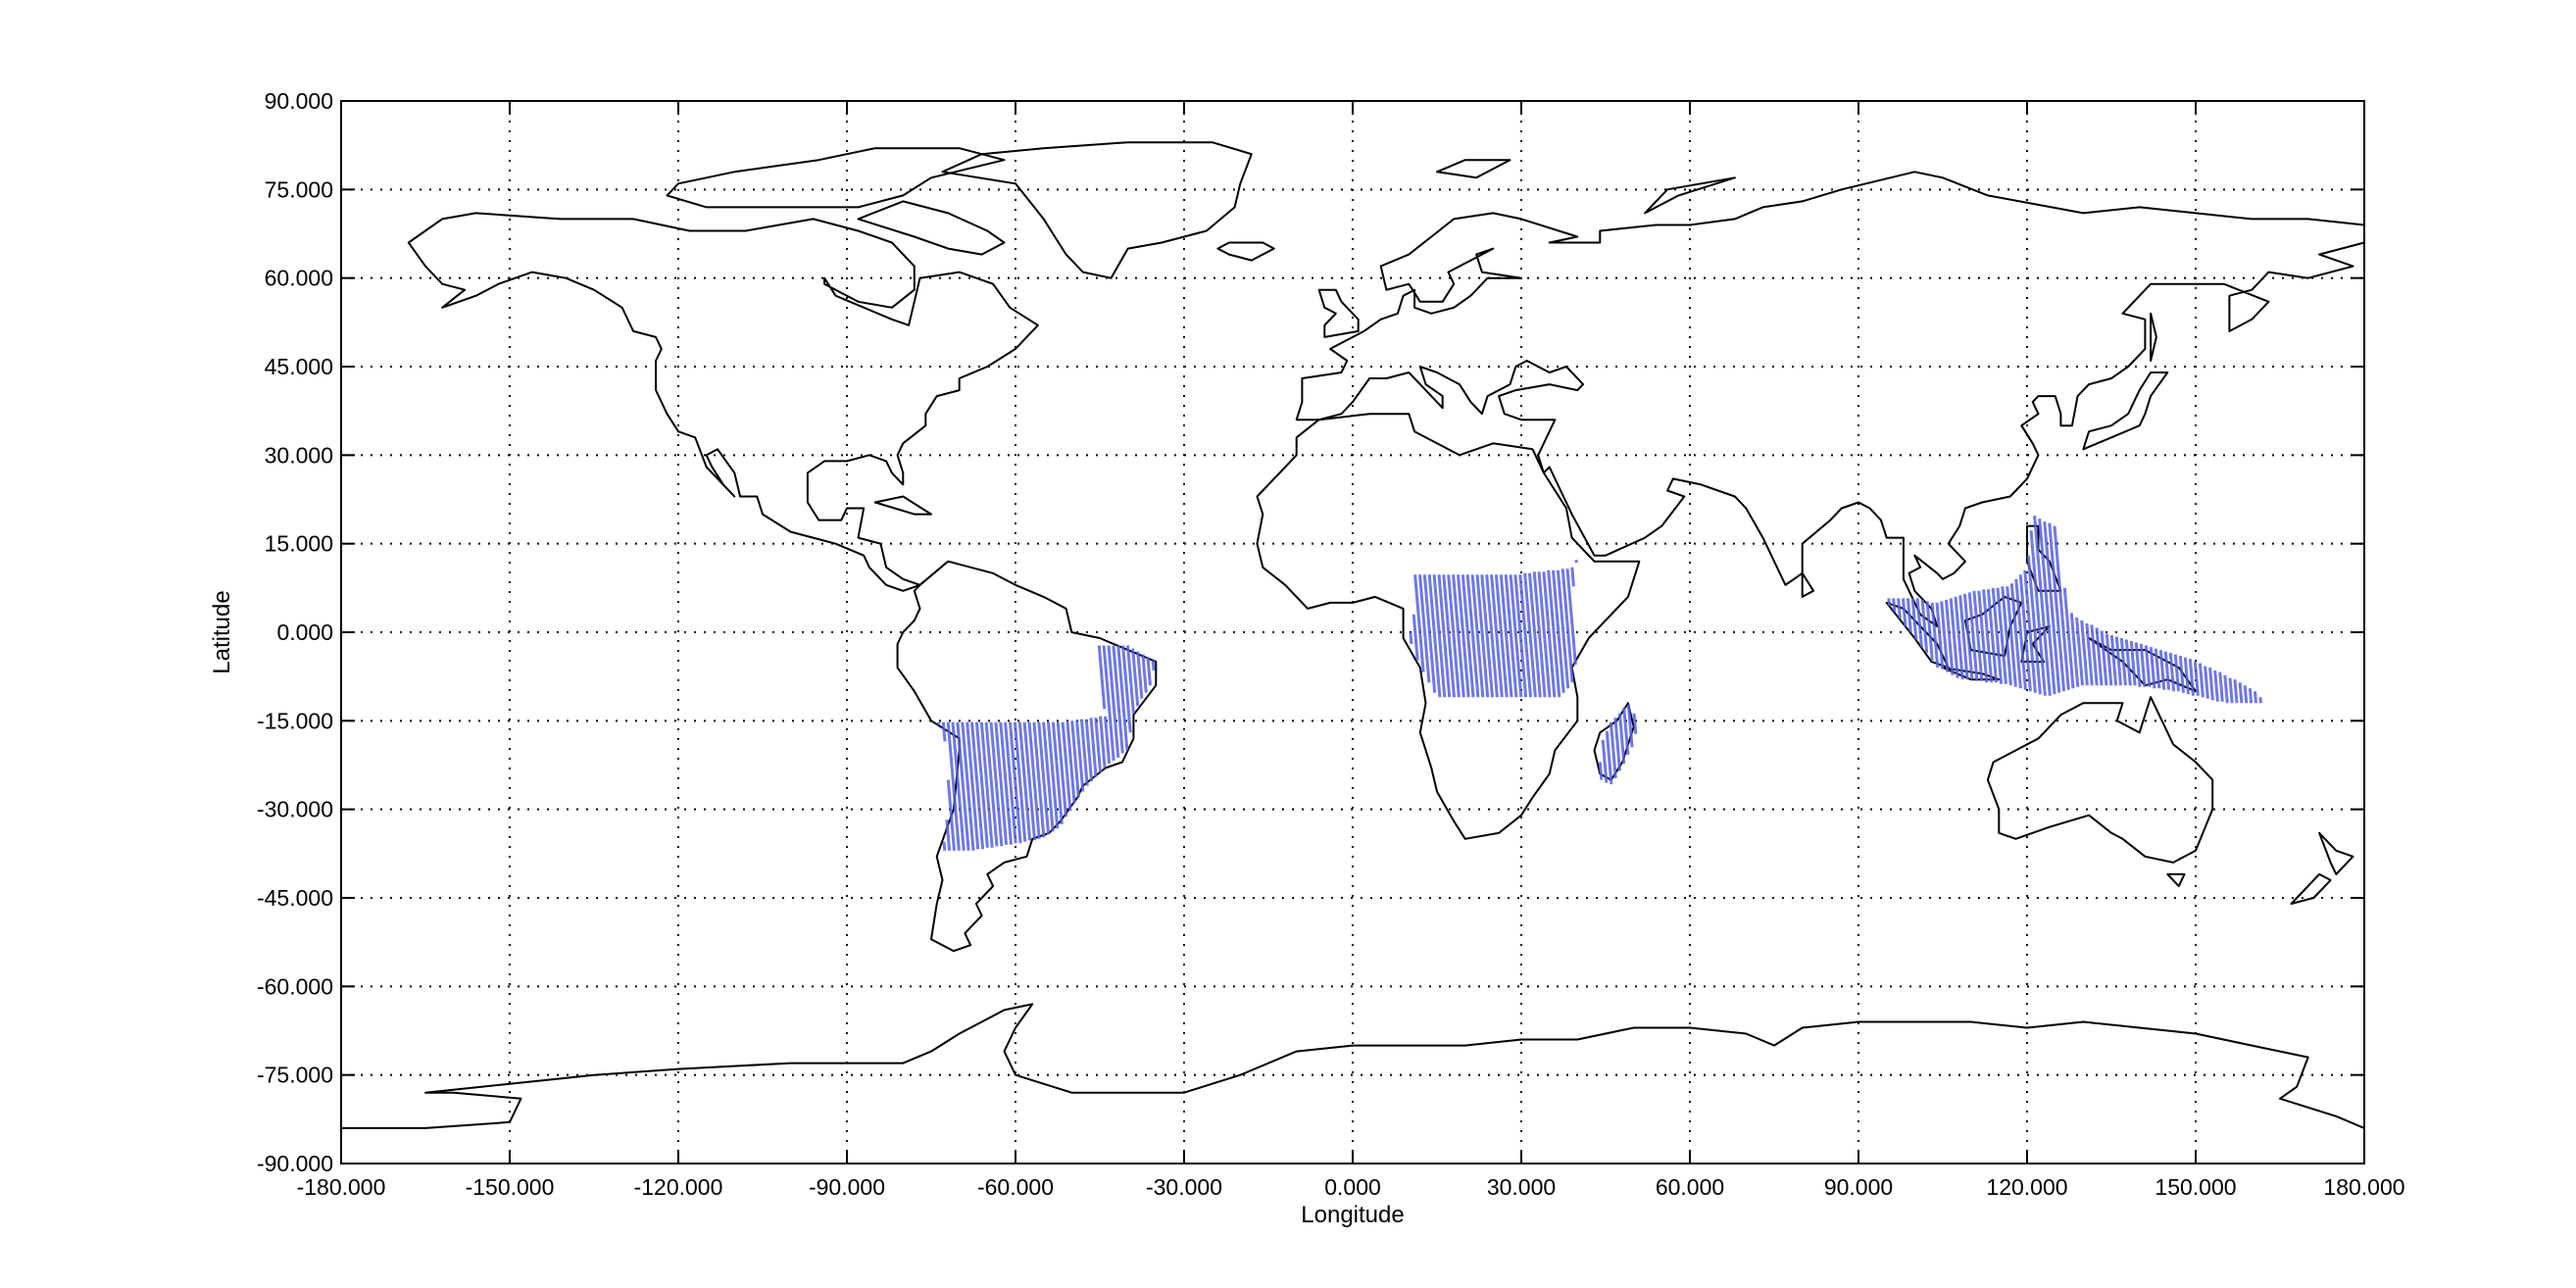 The image size is (2576, 1288). I want to click on tasmania-coast, so click(2176, 879).